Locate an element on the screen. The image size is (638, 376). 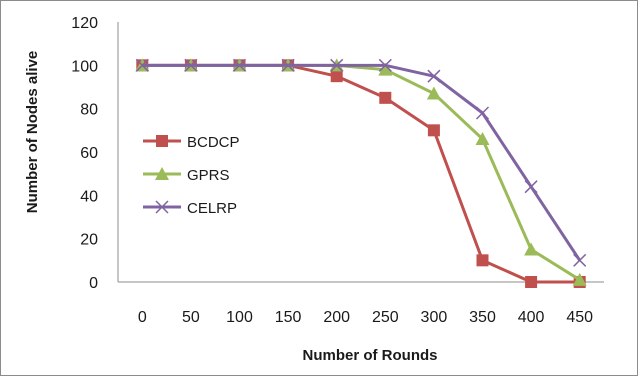
x-axis-title: Number of Rounds is located at coordinates (370, 355).